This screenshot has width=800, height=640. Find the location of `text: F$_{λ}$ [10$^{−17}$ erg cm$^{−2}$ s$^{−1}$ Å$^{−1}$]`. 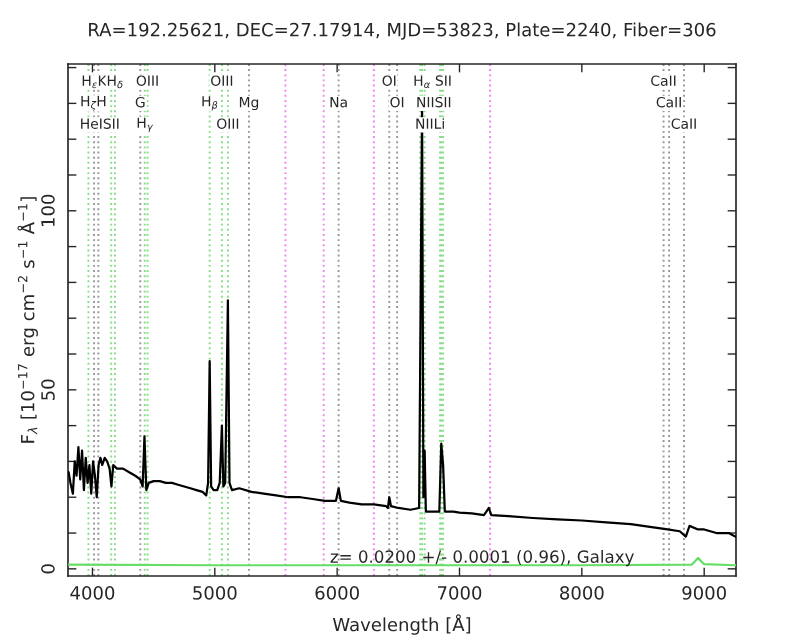

text: F$_{λ}$ [10$^{−17}$ erg cm$^{−2}$ s$^{−1}$ Å$^{−1}$] is located at coordinates (27, 320).